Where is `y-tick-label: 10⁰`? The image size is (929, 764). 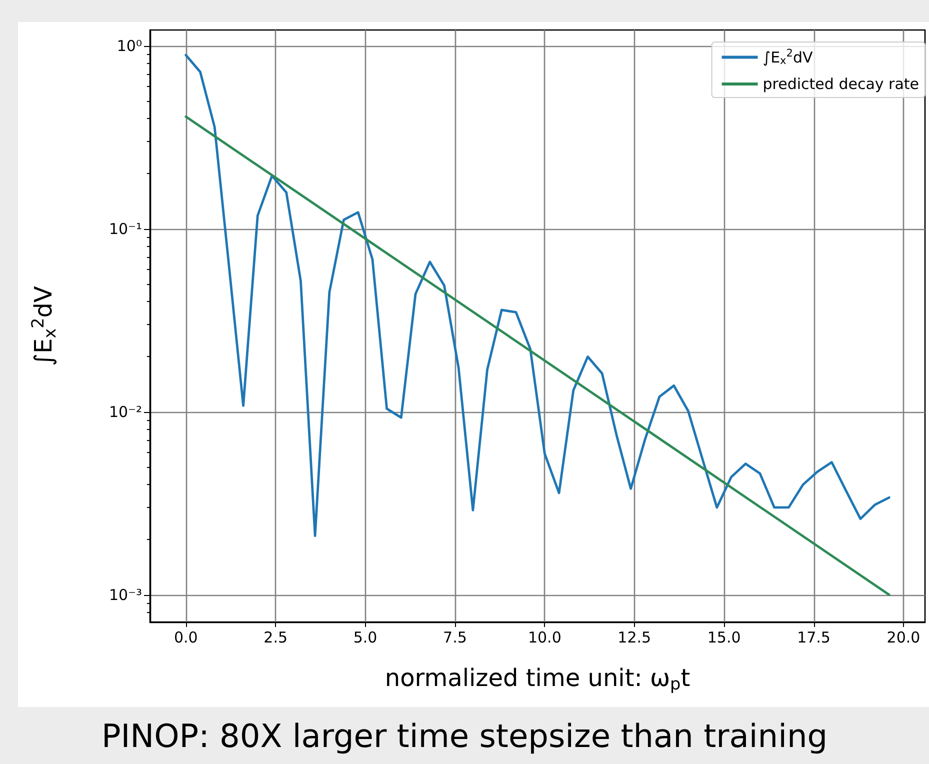
y-tick-label: 10⁰ is located at coordinates (129, 45).